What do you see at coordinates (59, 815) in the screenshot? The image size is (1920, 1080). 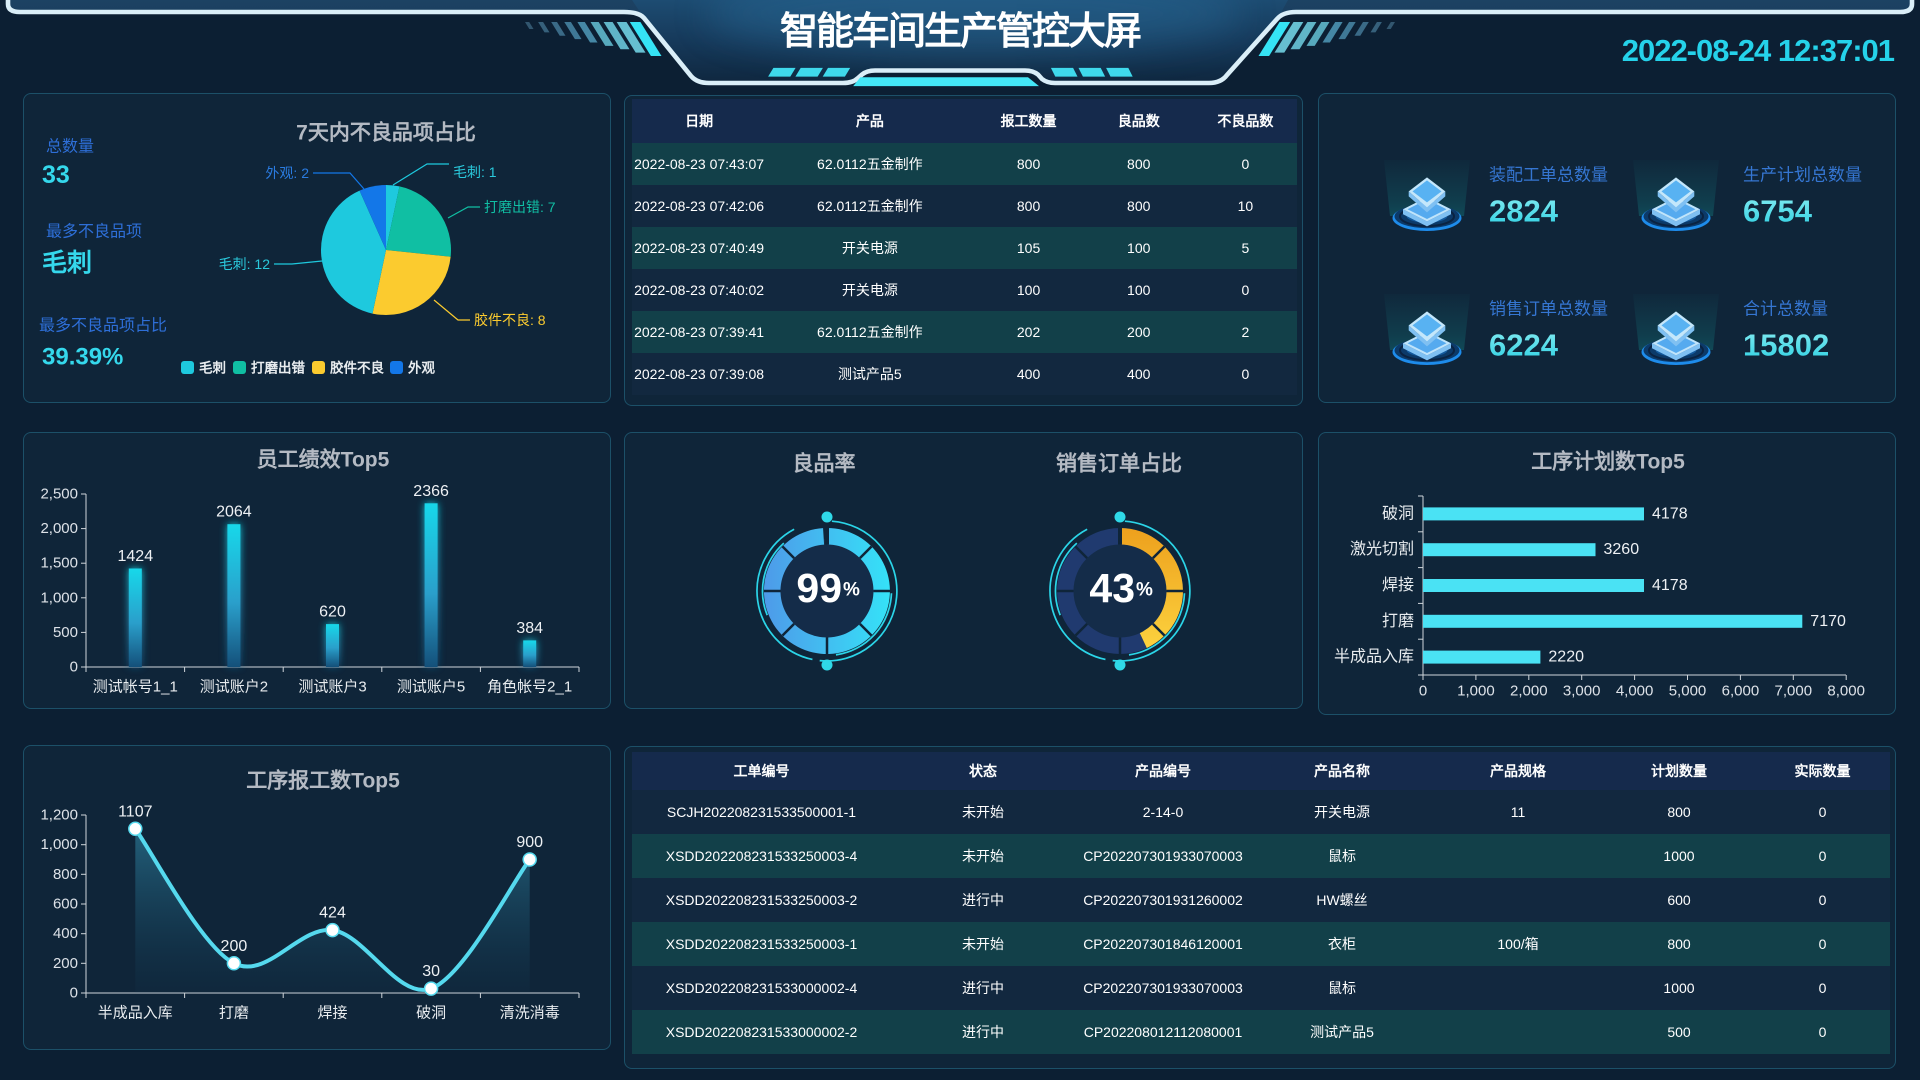 I see `svg-text: 1,200` at bounding box center [59, 815].